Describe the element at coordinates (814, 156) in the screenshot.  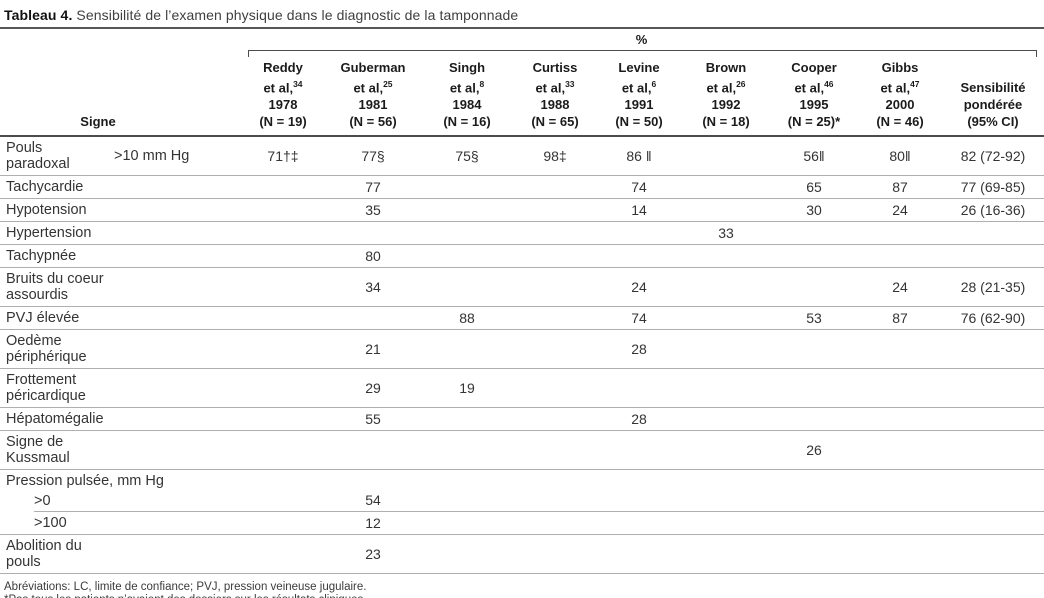
I see `study-value-cell: 56‖` at that location.